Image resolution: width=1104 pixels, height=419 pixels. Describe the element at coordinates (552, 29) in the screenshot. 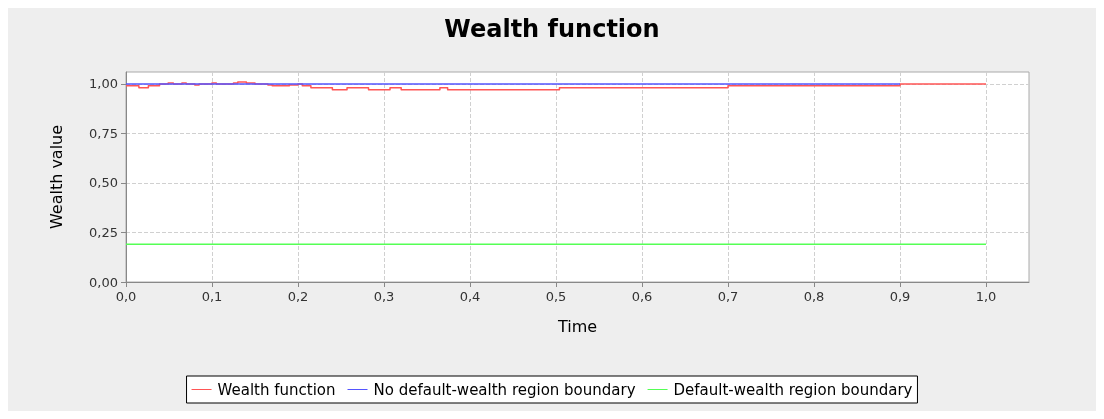

I see `chart-title: Wealth function` at that location.